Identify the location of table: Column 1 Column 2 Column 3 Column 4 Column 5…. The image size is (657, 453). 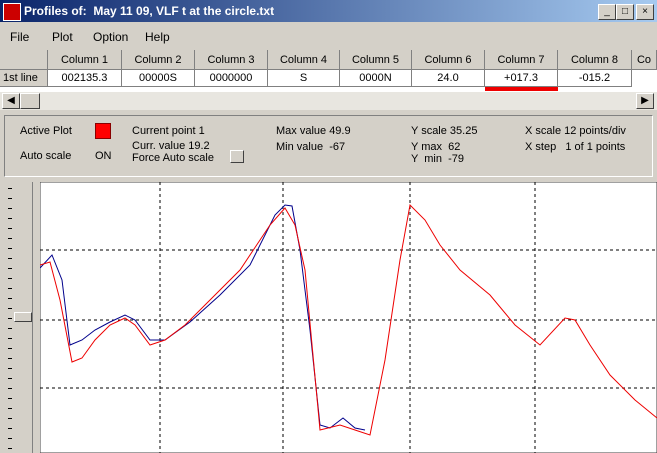
(328, 71).